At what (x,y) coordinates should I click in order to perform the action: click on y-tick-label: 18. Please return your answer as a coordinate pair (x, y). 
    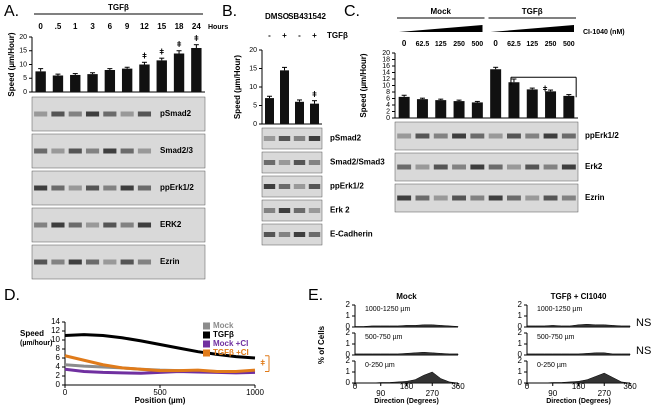
    Looking at the image, I should click on (386, 59).